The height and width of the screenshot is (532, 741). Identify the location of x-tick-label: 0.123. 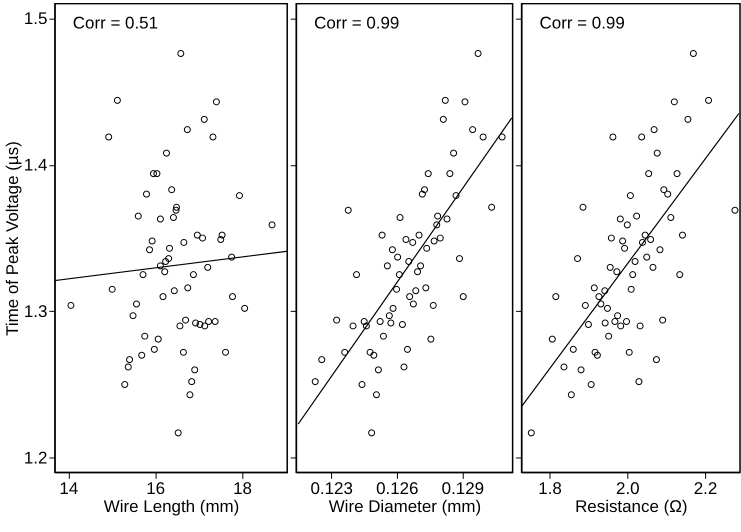
(331, 488).